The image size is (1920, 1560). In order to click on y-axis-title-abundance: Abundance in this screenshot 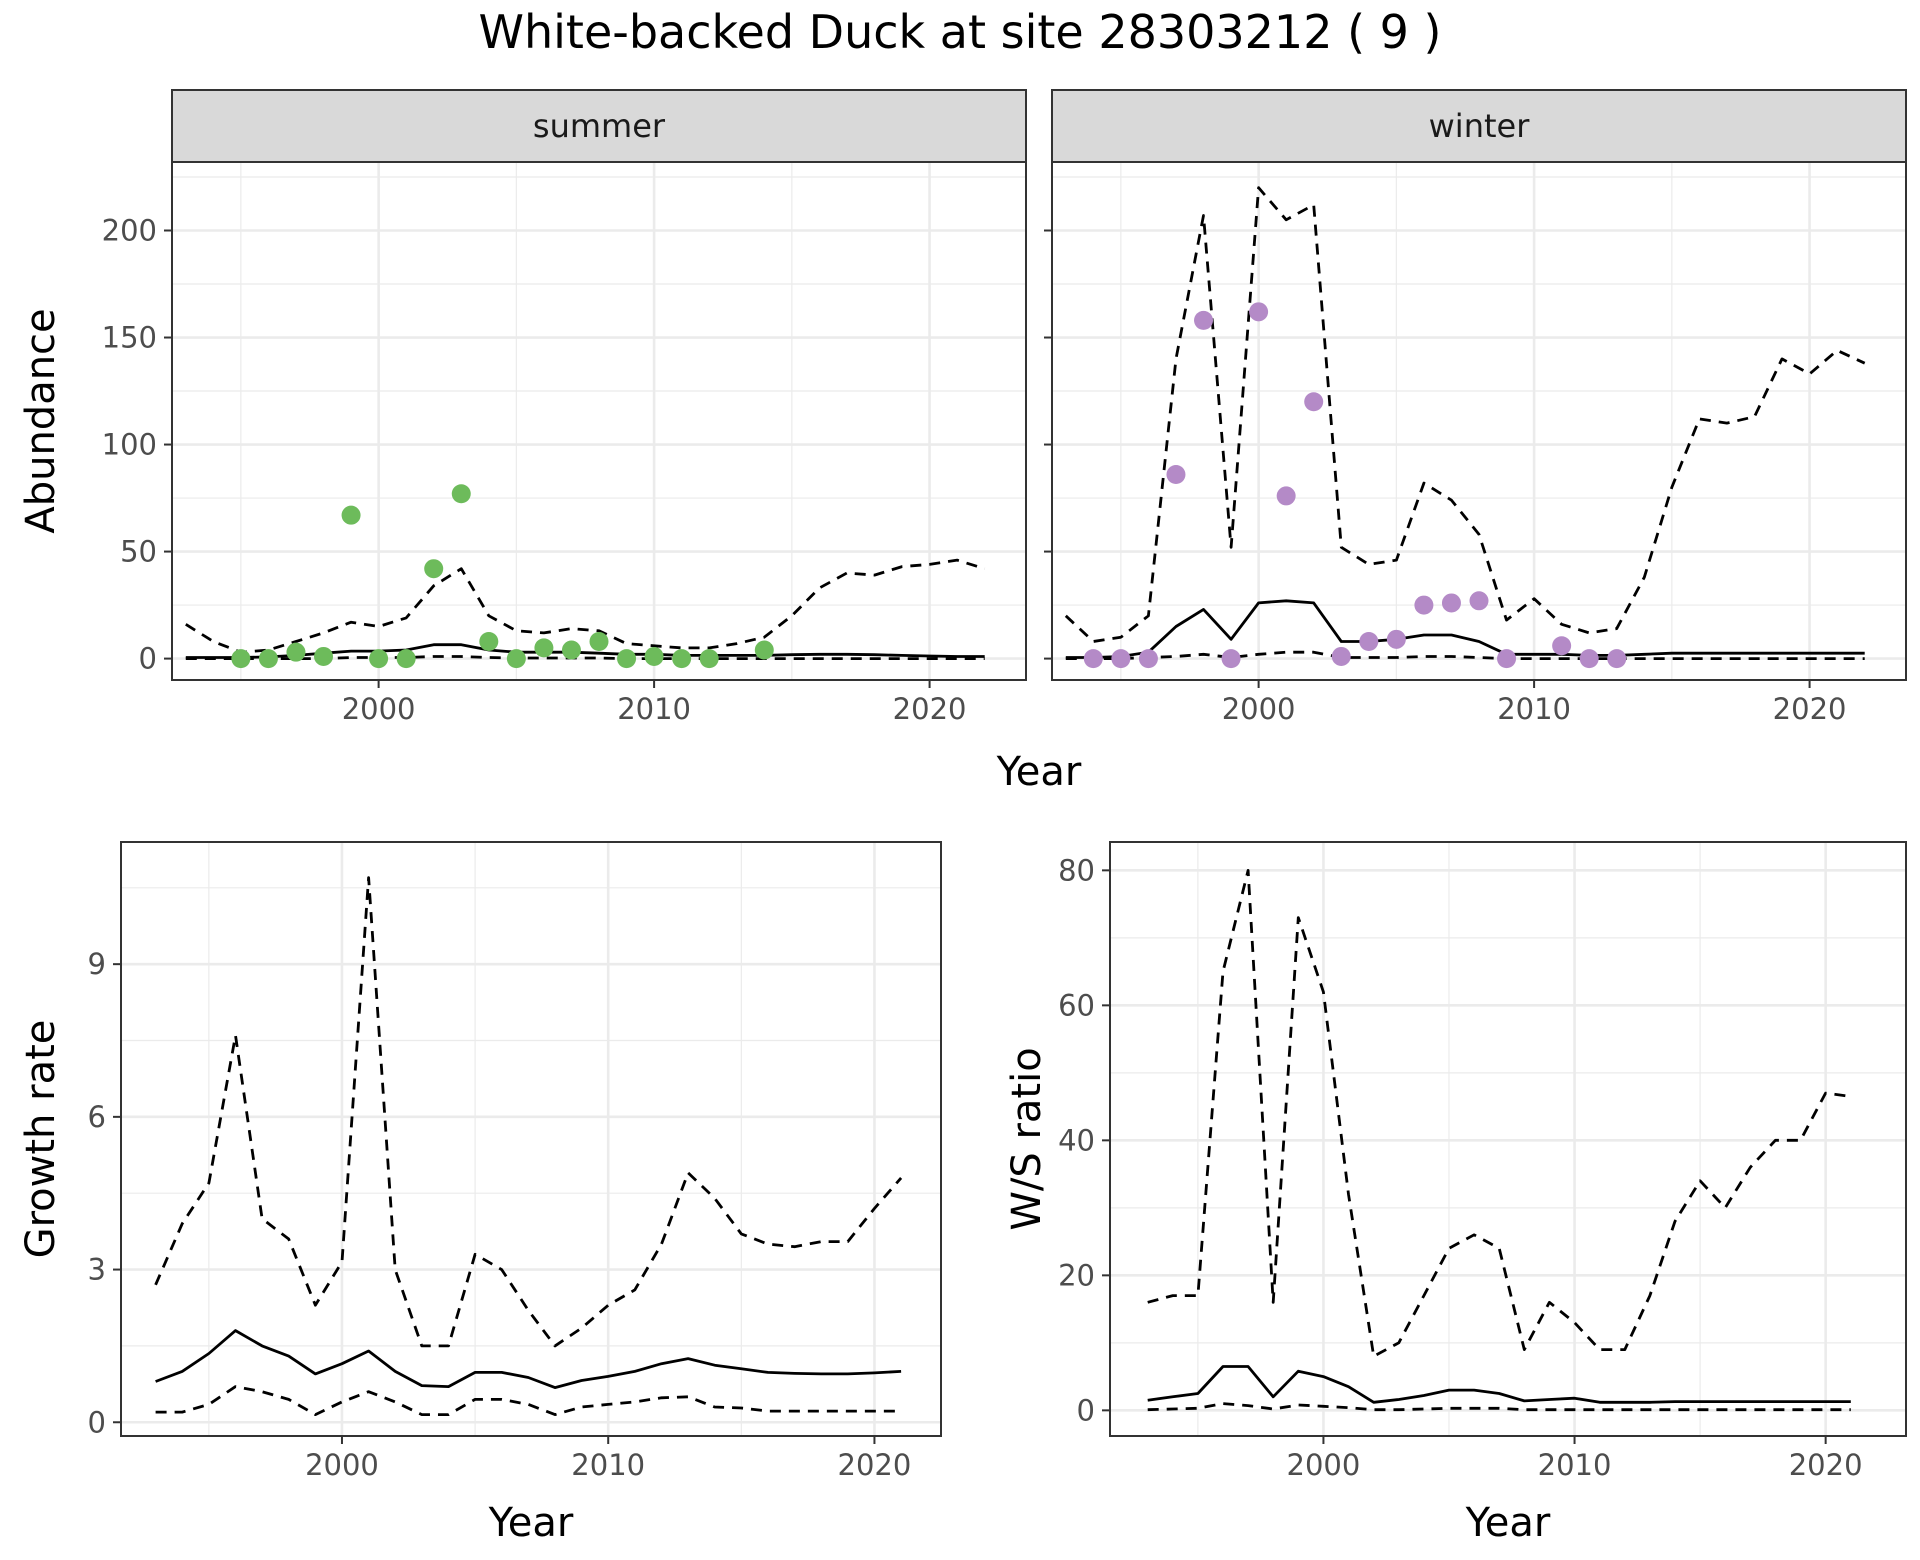, I will do `click(41, 420)`.